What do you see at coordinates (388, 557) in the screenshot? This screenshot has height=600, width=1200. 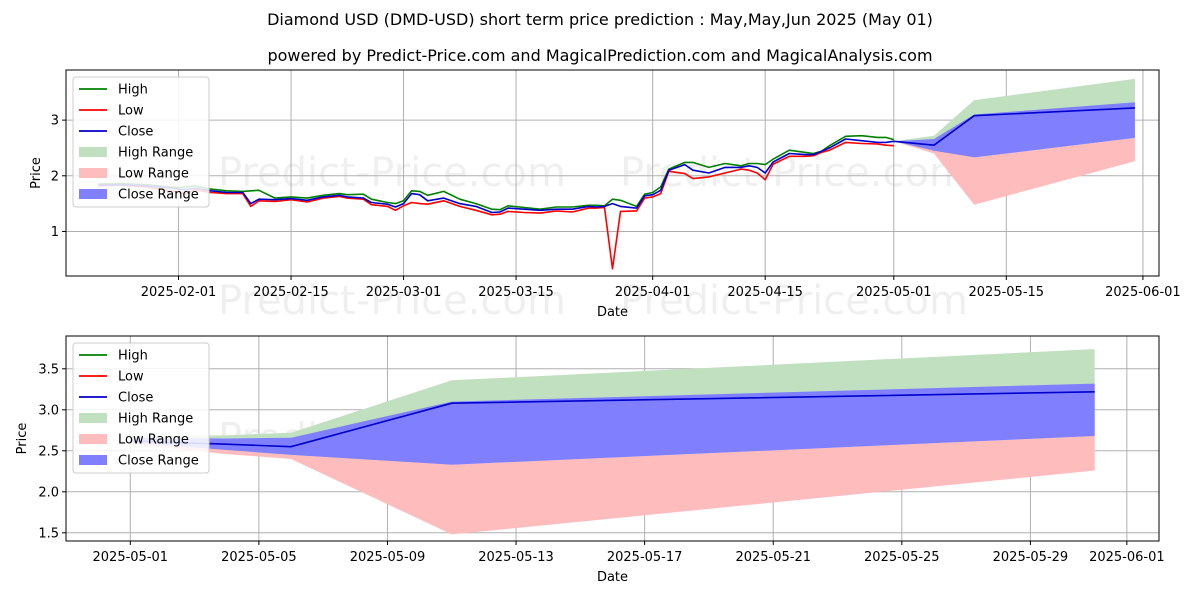 I see `x-tick-label: 2025-05-09` at bounding box center [388, 557].